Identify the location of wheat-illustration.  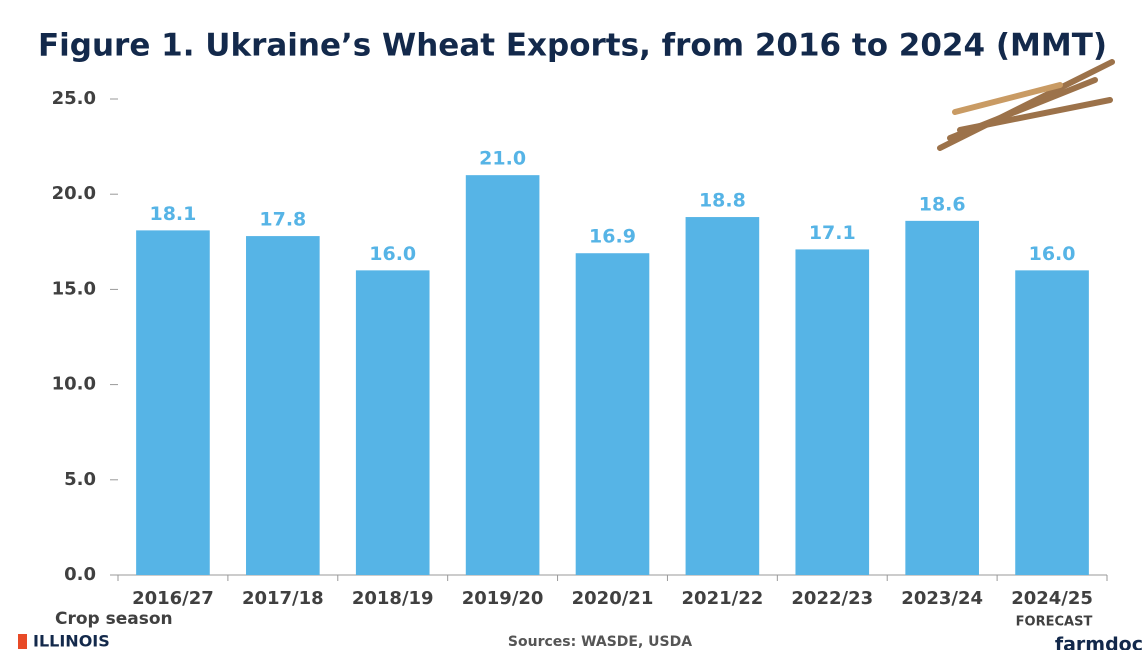
(1026, 105).